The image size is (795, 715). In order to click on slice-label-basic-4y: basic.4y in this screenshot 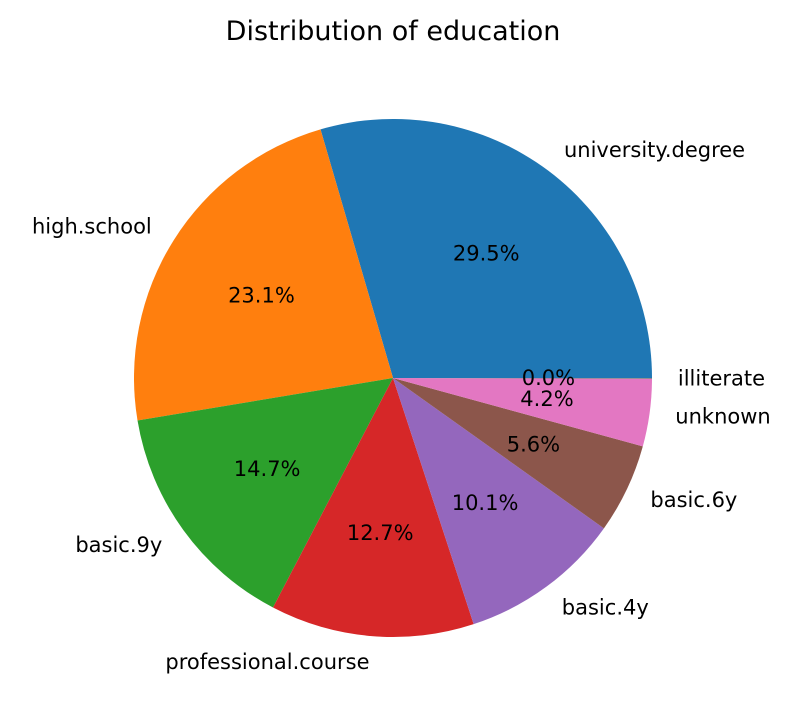, I will do `click(605, 608)`.